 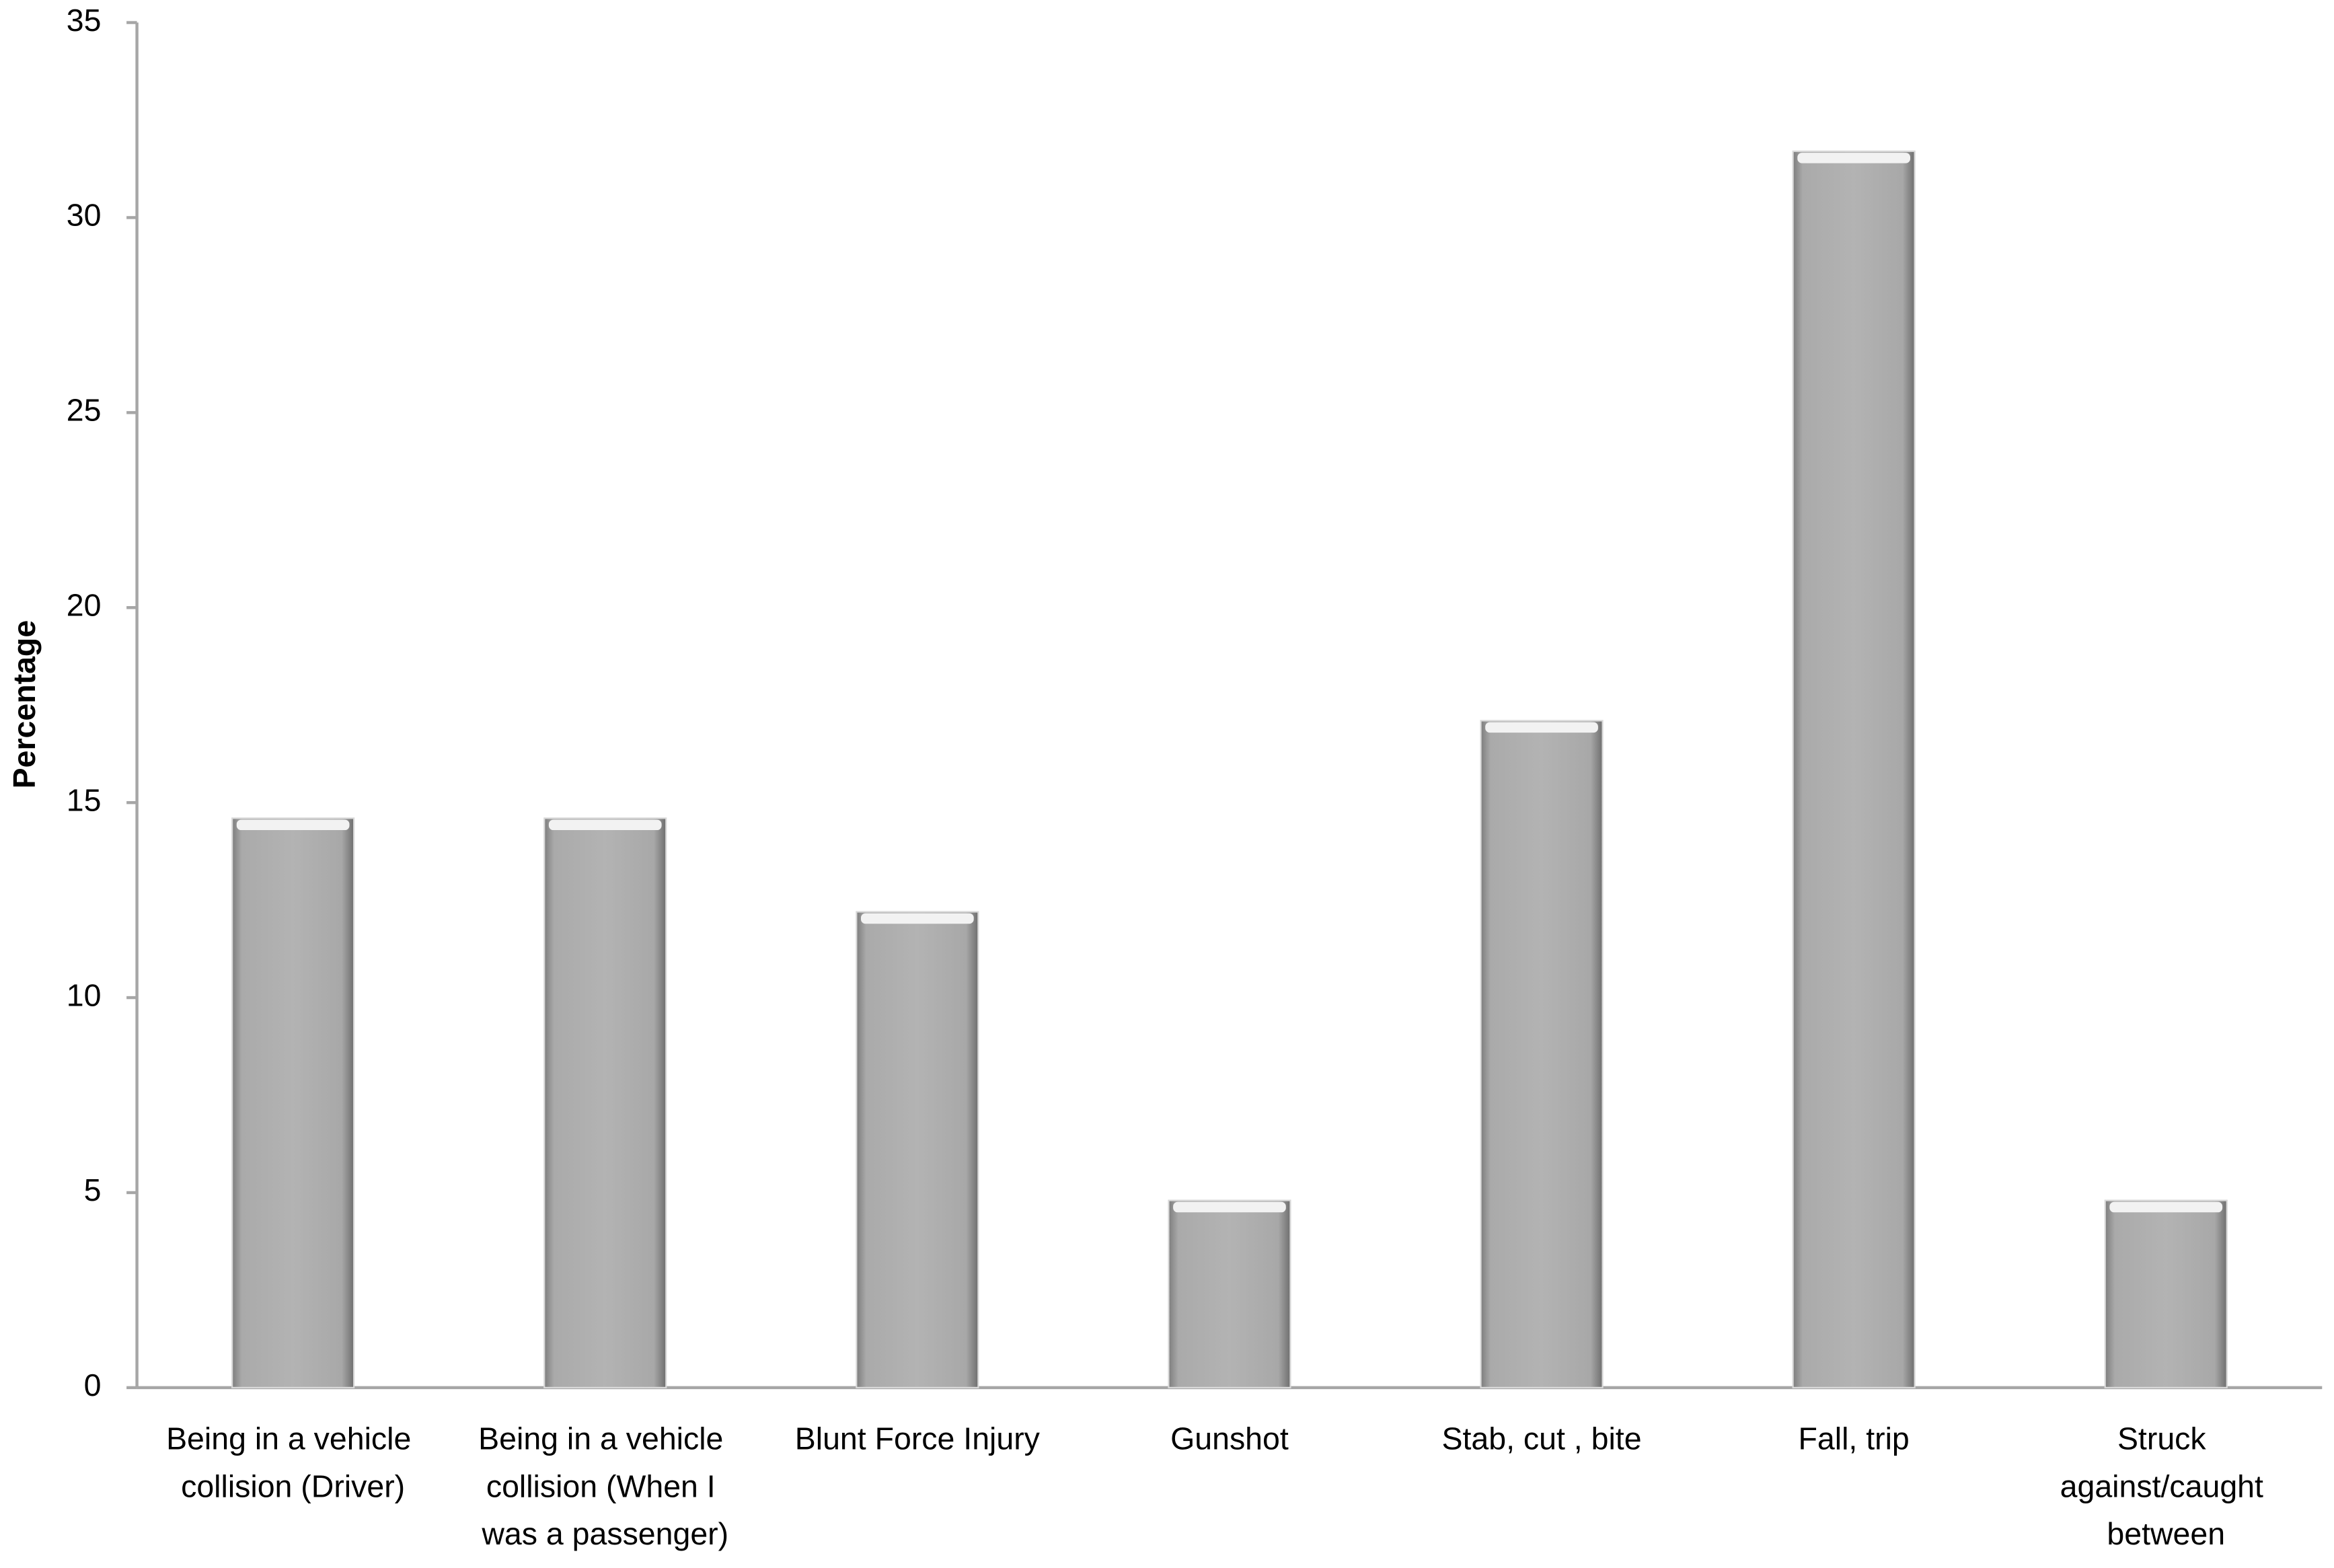 What do you see at coordinates (85, 410) in the screenshot?
I see `y-tick-label: 25` at bounding box center [85, 410].